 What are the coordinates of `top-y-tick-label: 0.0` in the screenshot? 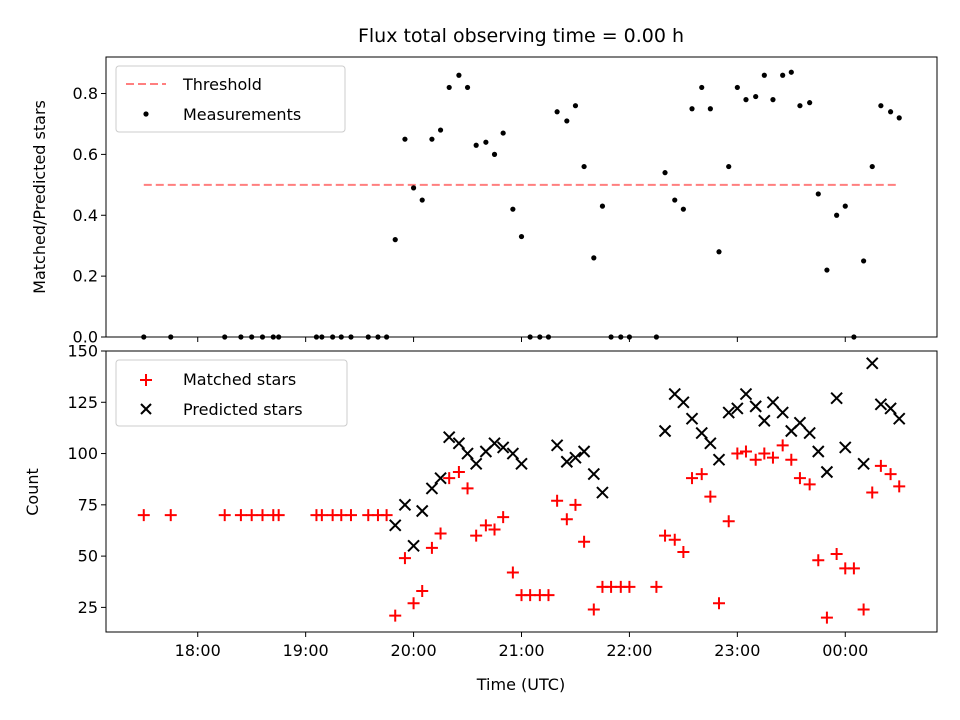 It's located at (85, 337).